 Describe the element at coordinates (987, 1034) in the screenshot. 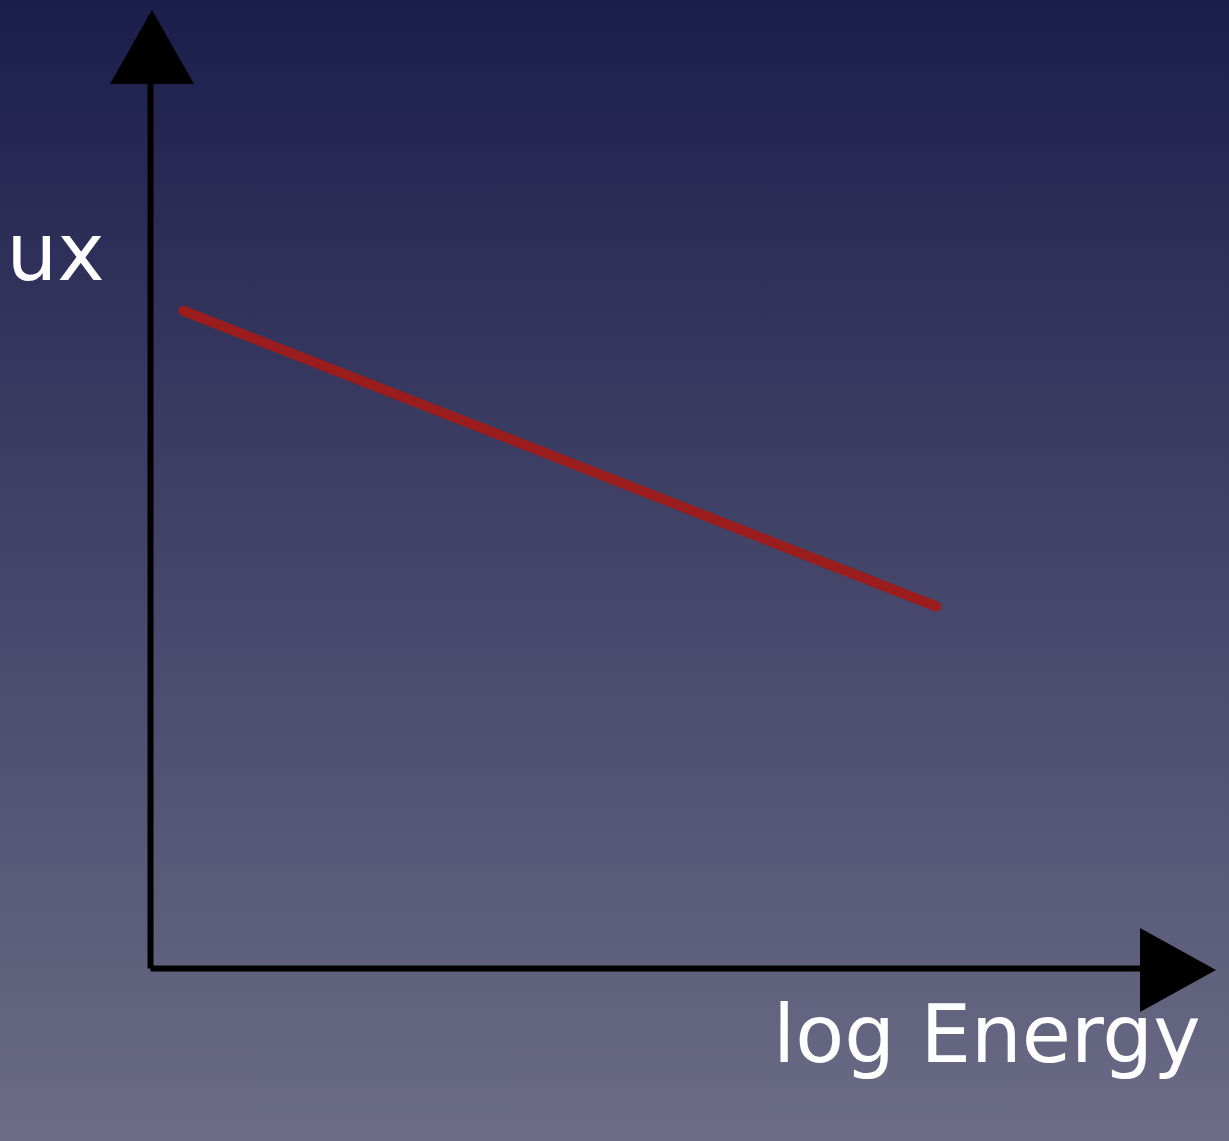

I see `x-axis-title: log Energy` at that location.